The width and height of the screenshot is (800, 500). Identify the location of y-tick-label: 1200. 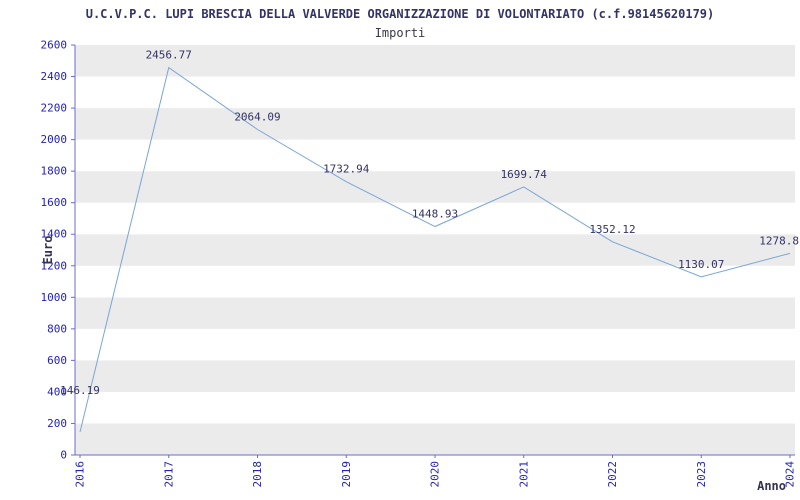
(54, 265).